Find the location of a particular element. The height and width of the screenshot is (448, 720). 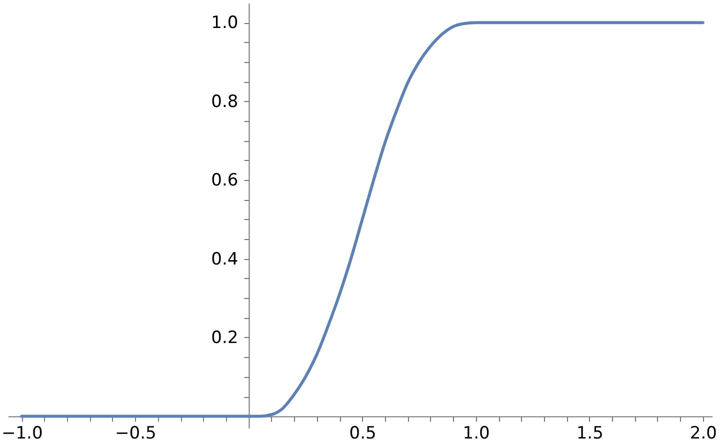

x-tick-label: −1.0 is located at coordinates (22, 434).